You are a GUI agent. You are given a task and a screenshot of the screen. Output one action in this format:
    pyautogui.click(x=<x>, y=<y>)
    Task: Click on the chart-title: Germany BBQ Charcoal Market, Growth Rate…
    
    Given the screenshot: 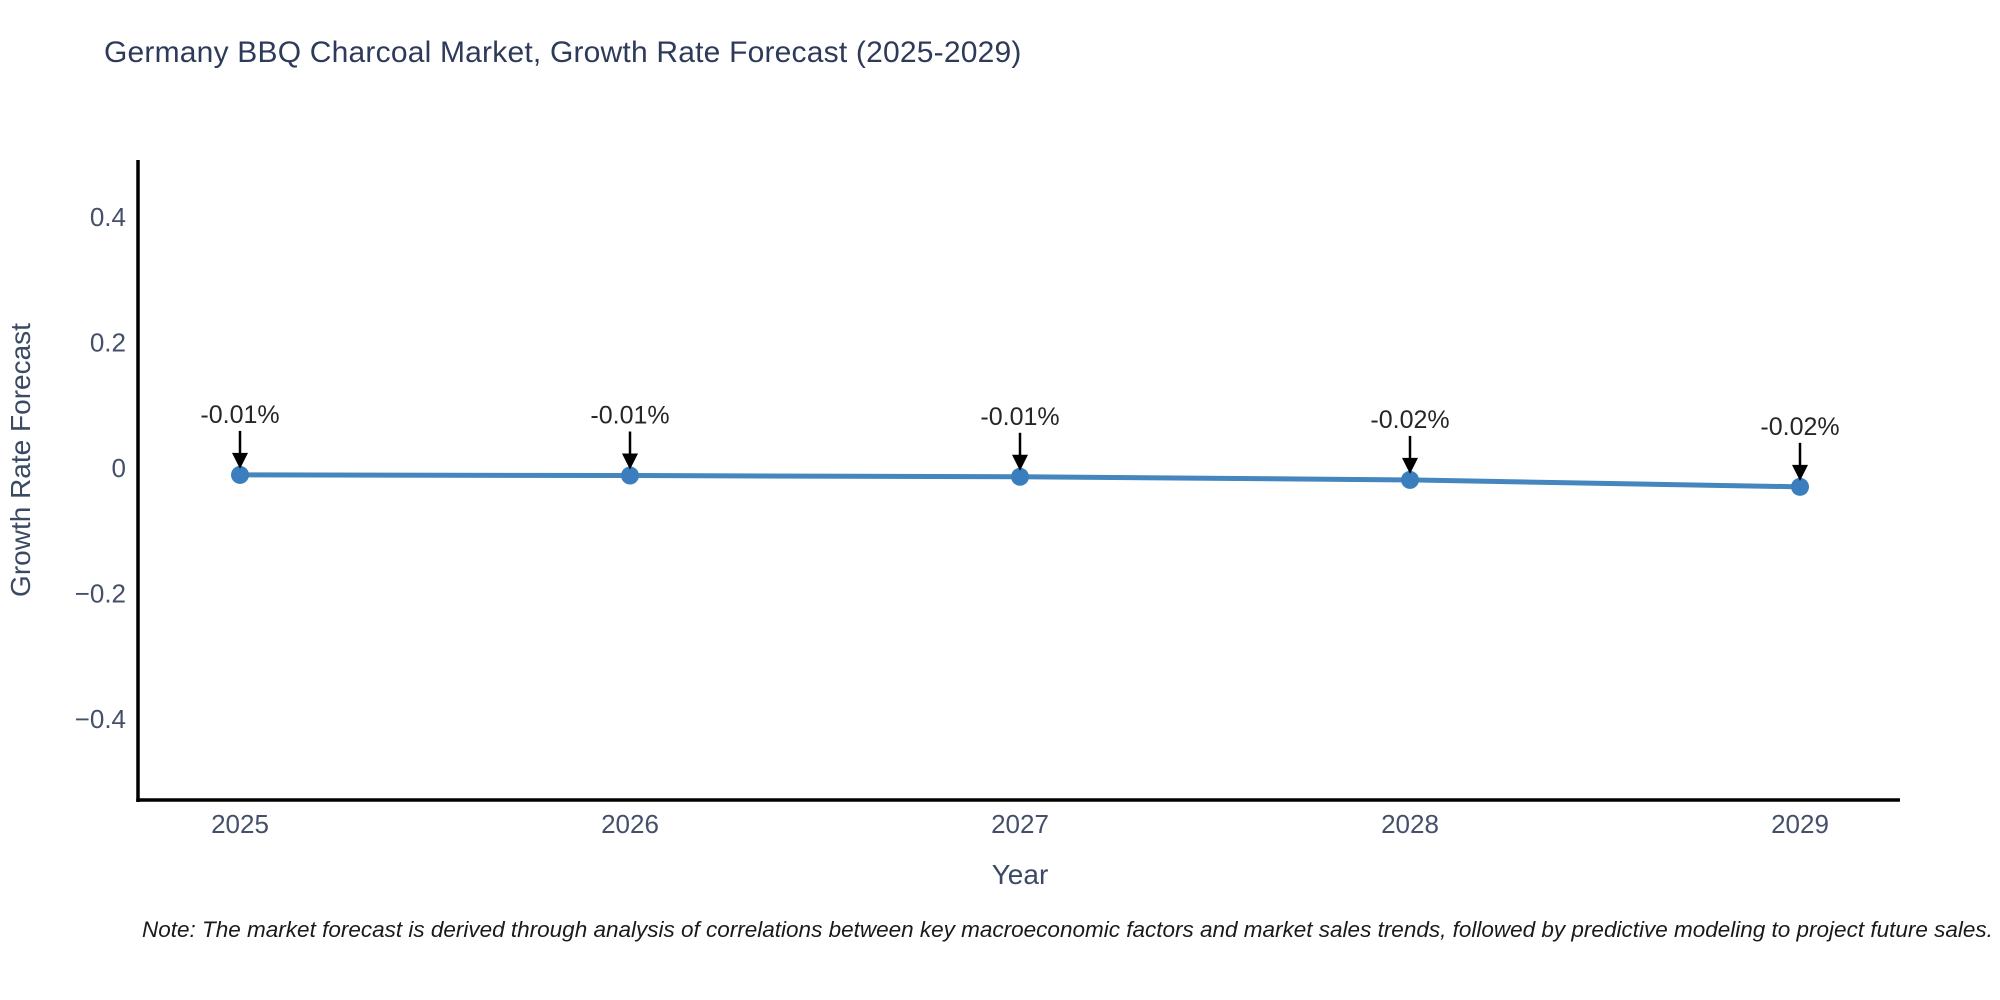 What is the action you would take?
    pyautogui.click(x=563, y=52)
    